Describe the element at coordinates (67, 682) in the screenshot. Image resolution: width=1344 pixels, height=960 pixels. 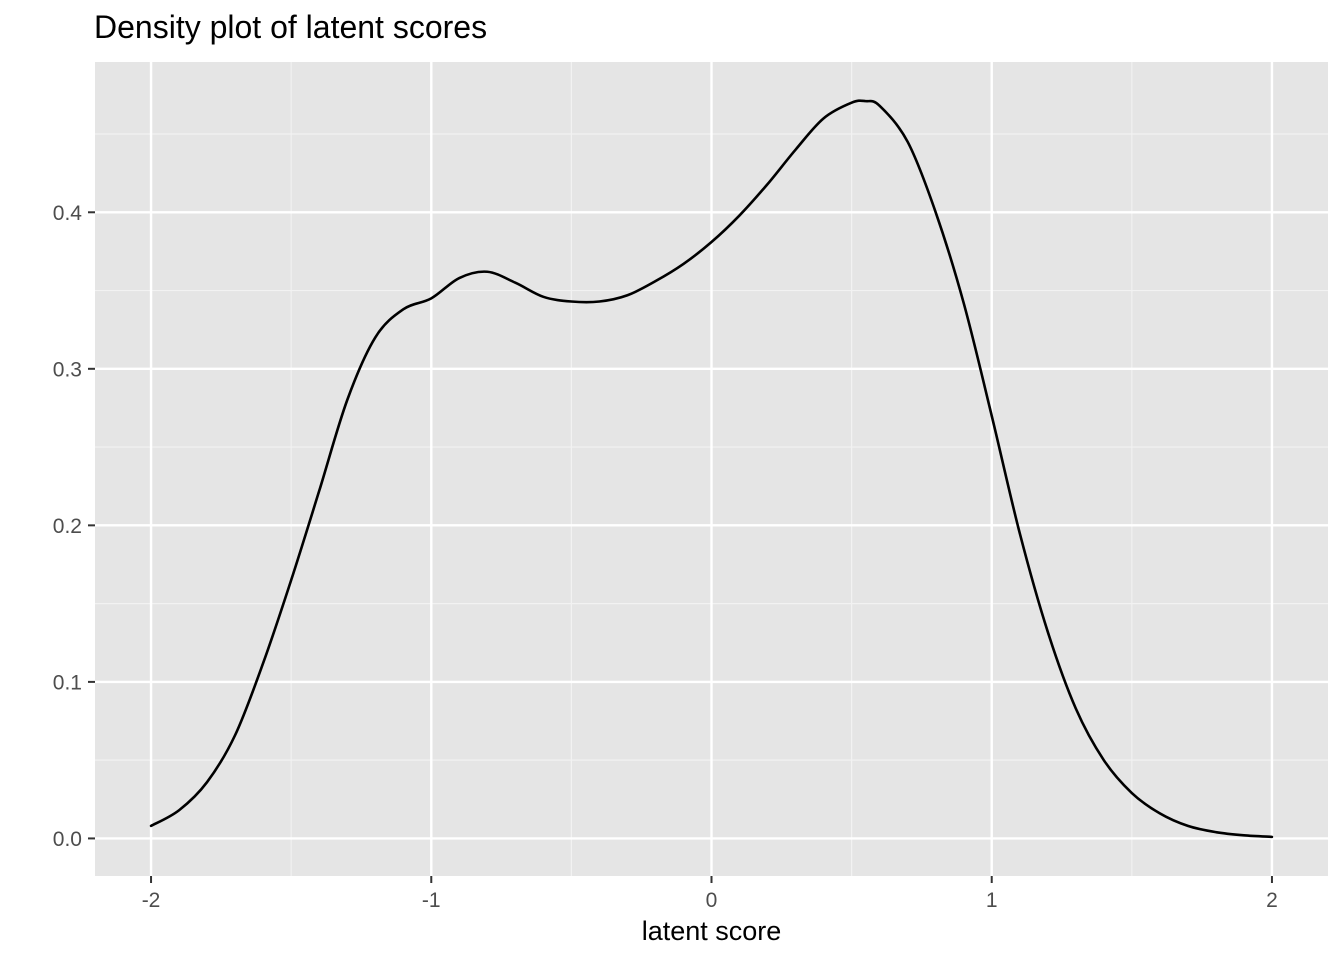
I see `y-tick-label: 0.1` at that location.